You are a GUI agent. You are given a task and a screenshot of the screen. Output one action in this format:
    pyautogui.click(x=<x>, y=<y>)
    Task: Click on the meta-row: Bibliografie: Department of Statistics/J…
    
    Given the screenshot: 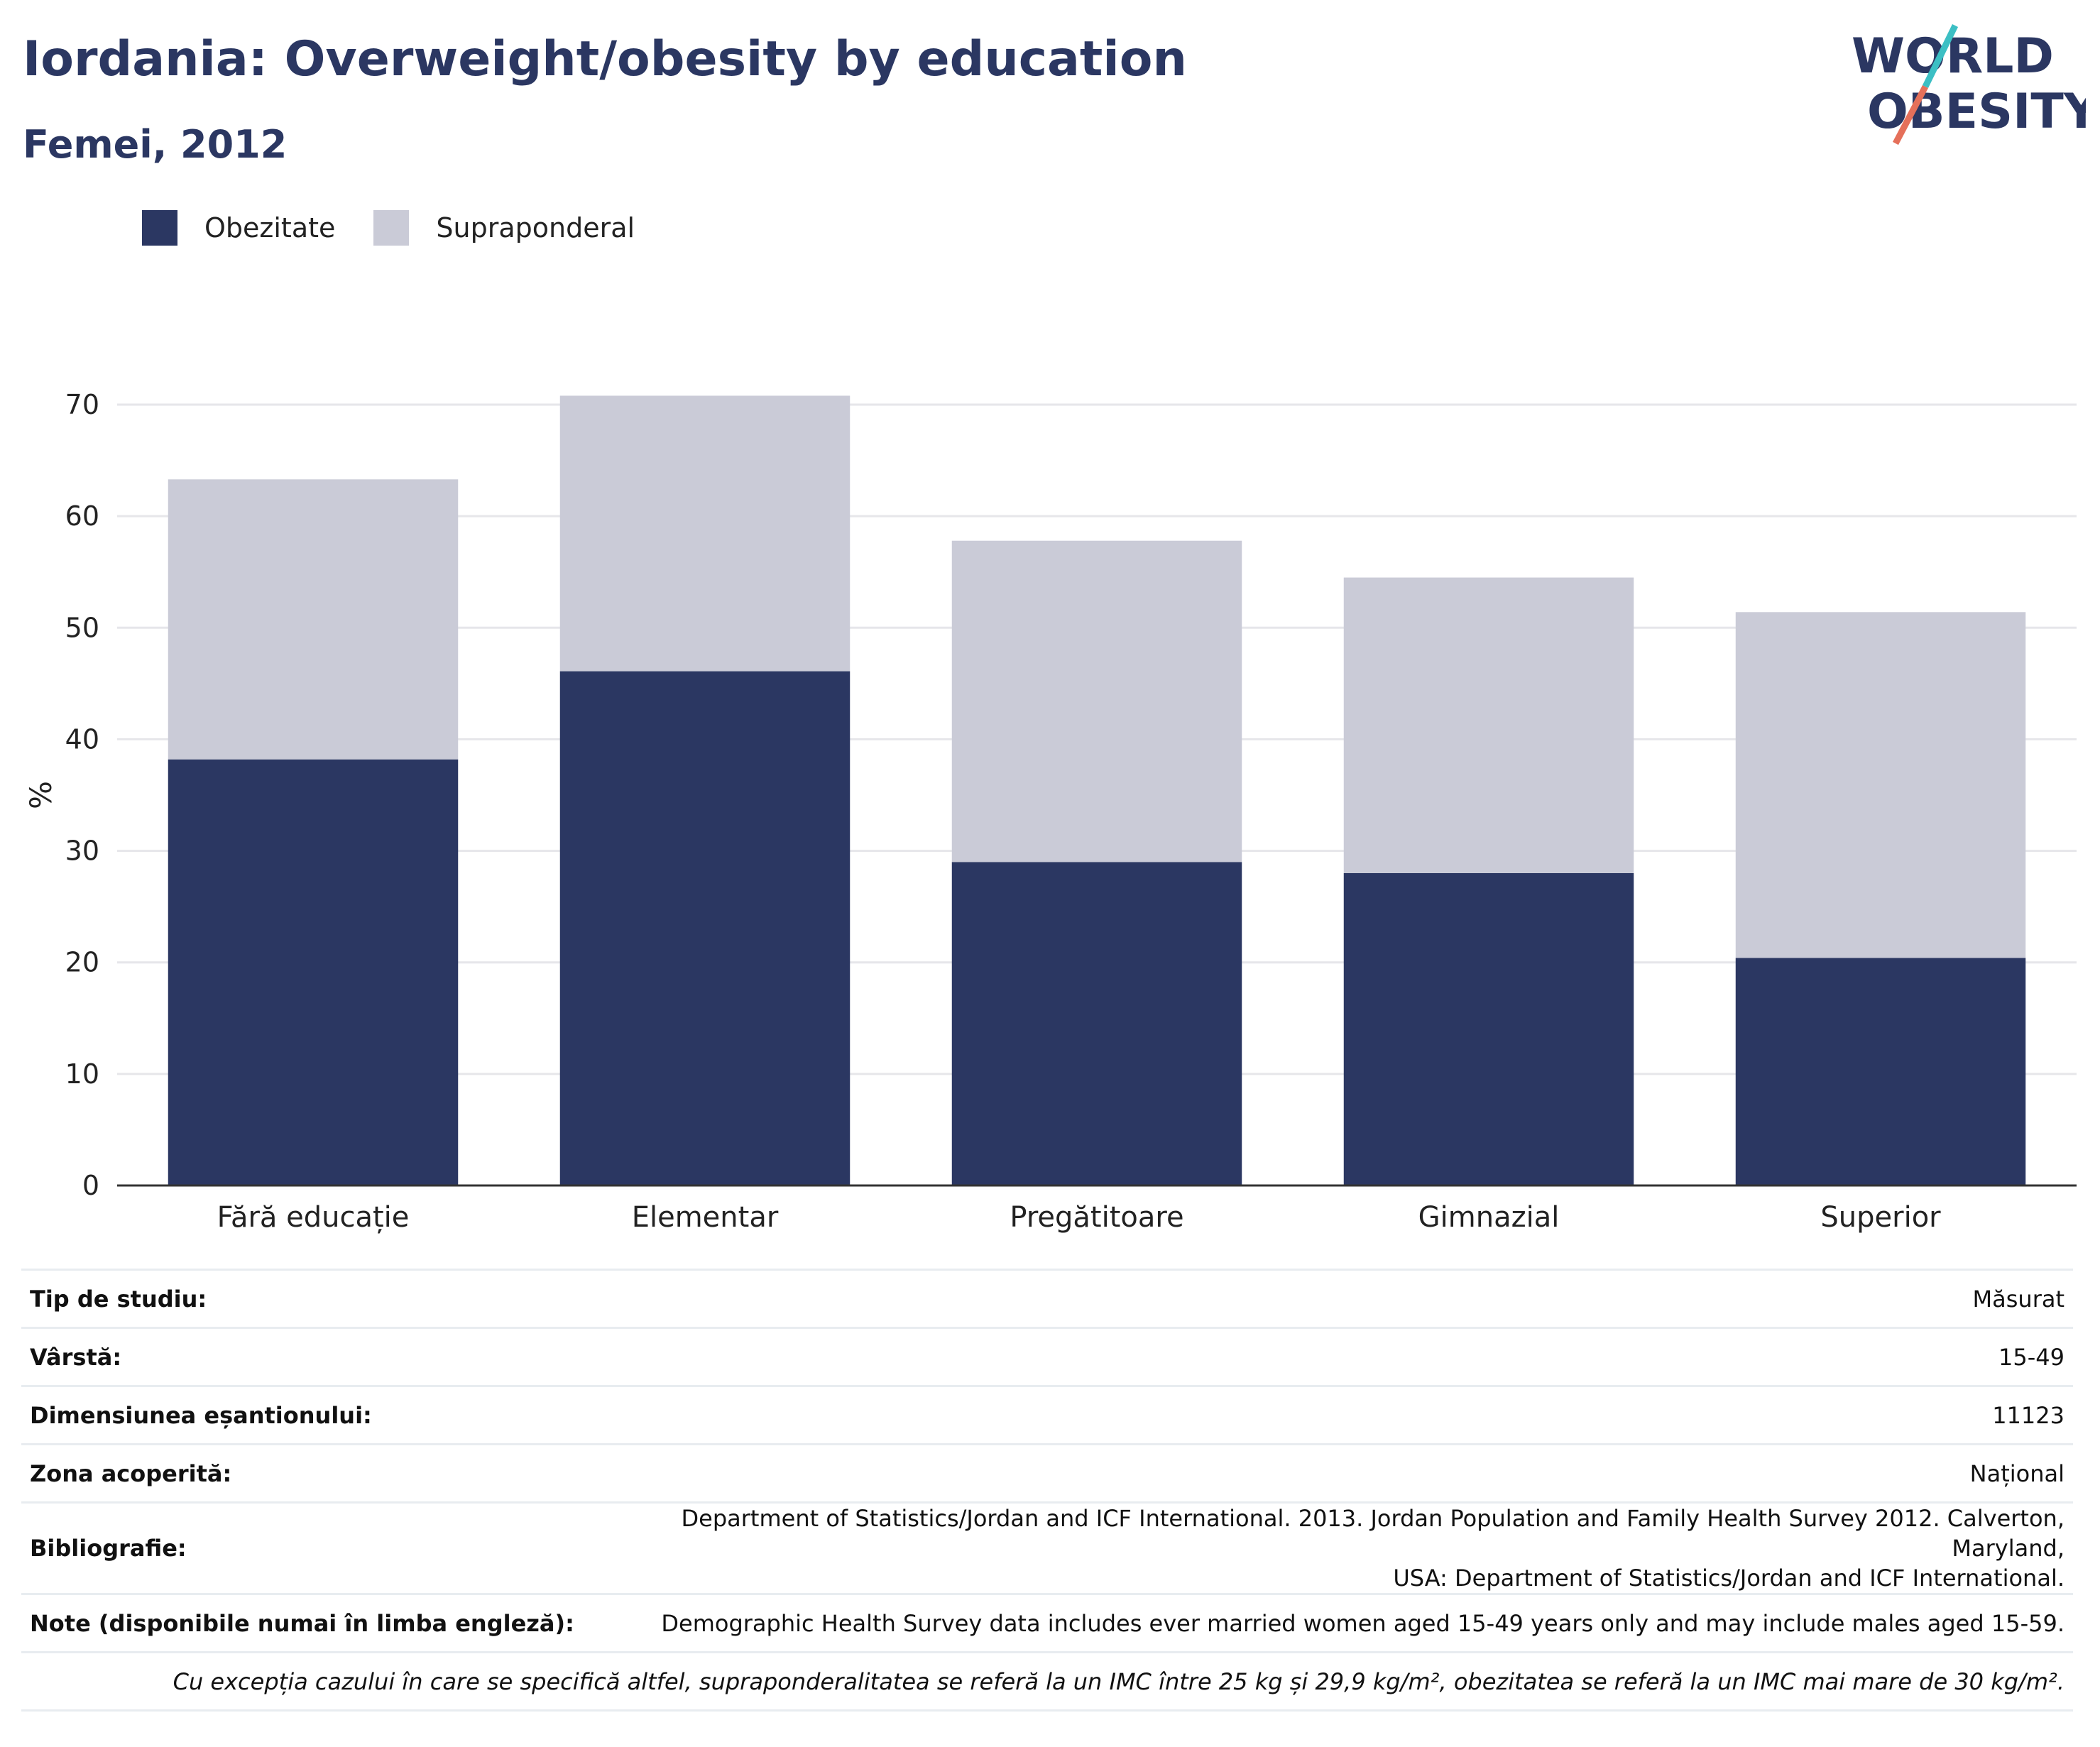 What is the action you would take?
    pyautogui.click(x=1047, y=1548)
    